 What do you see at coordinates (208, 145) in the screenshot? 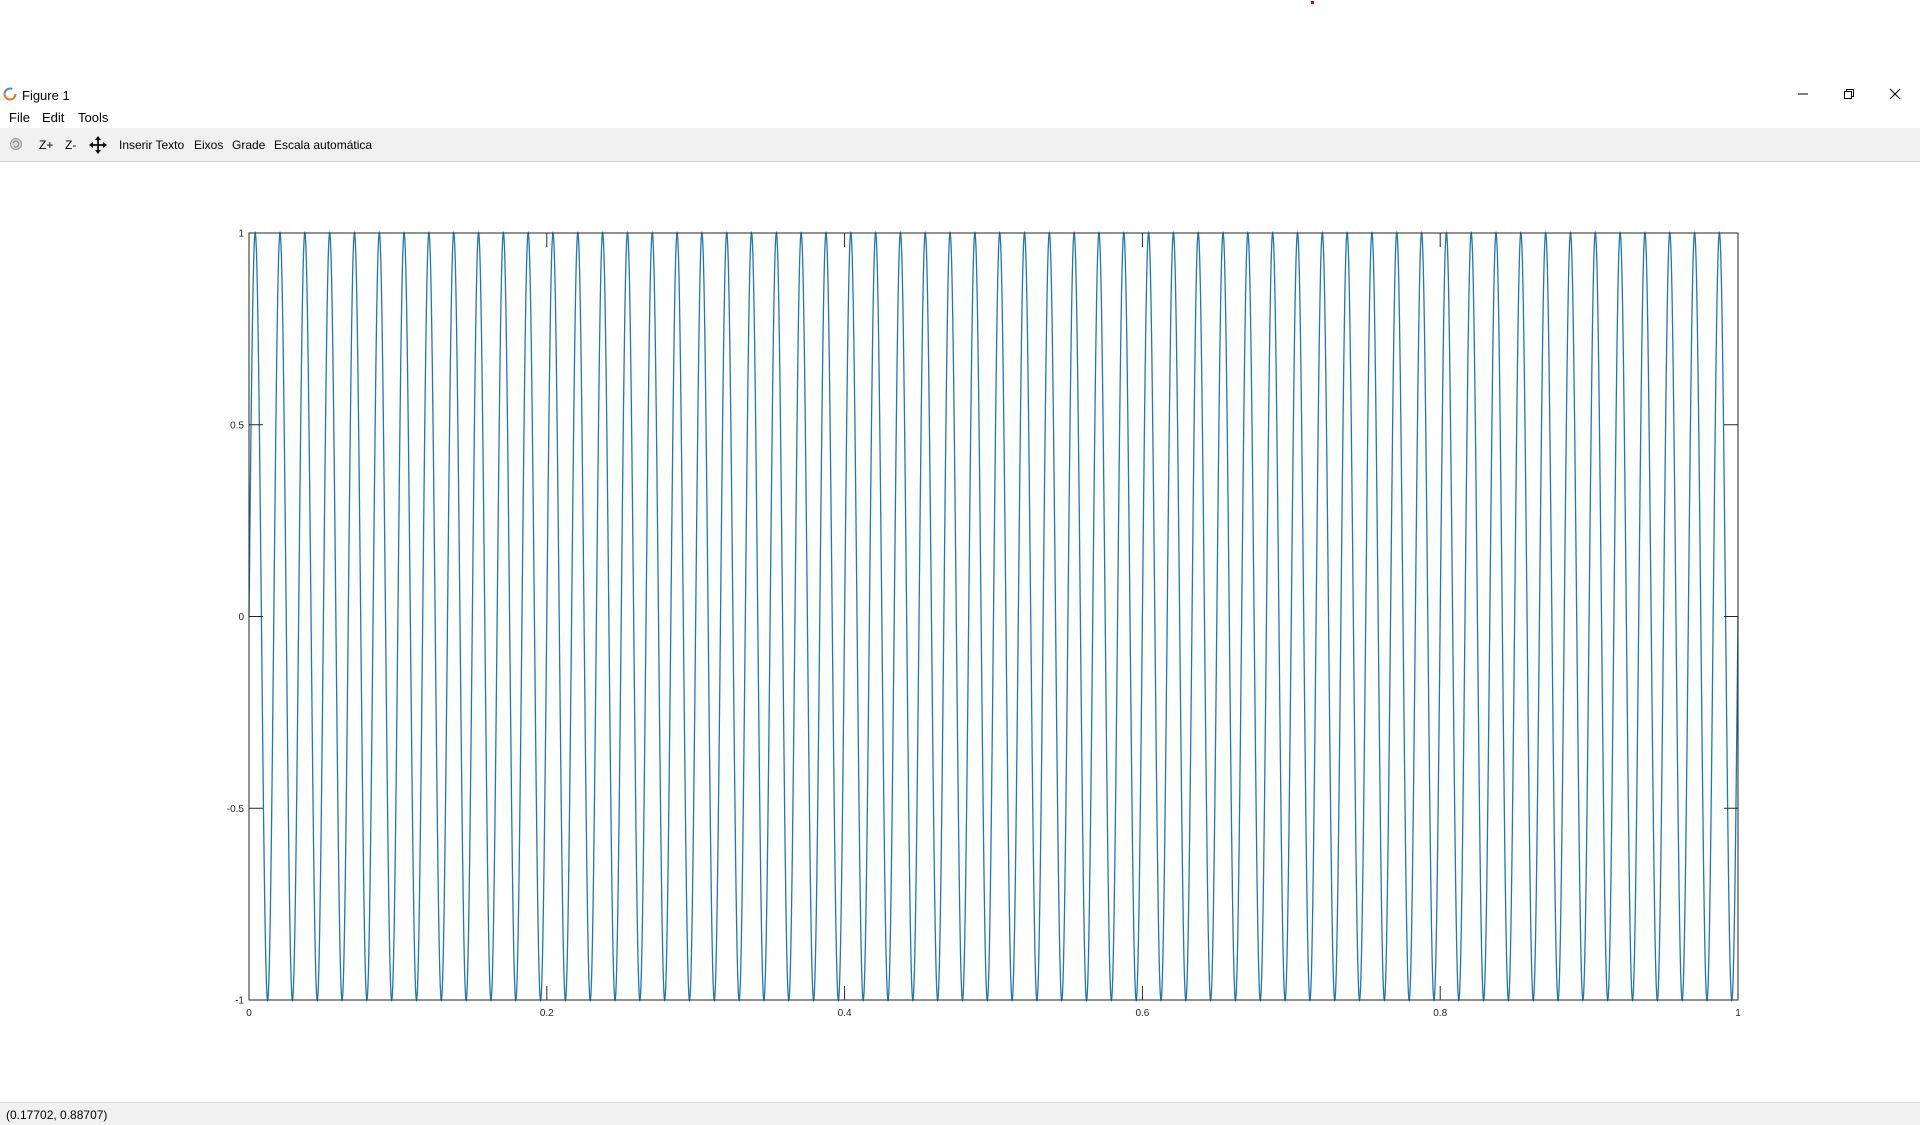
I see `axes-button: Eixos` at bounding box center [208, 145].